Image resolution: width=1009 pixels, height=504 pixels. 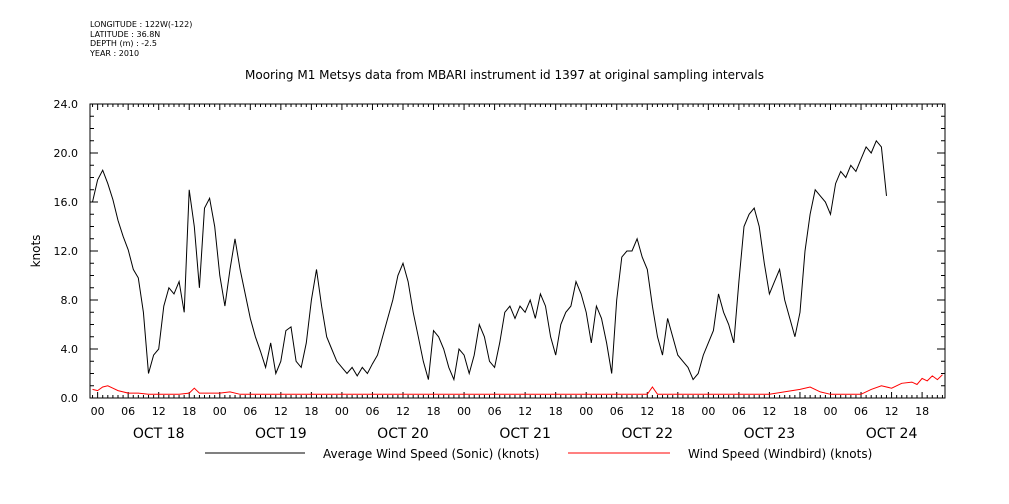 I want to click on y-tick-label: 16.0, so click(x=66, y=202).